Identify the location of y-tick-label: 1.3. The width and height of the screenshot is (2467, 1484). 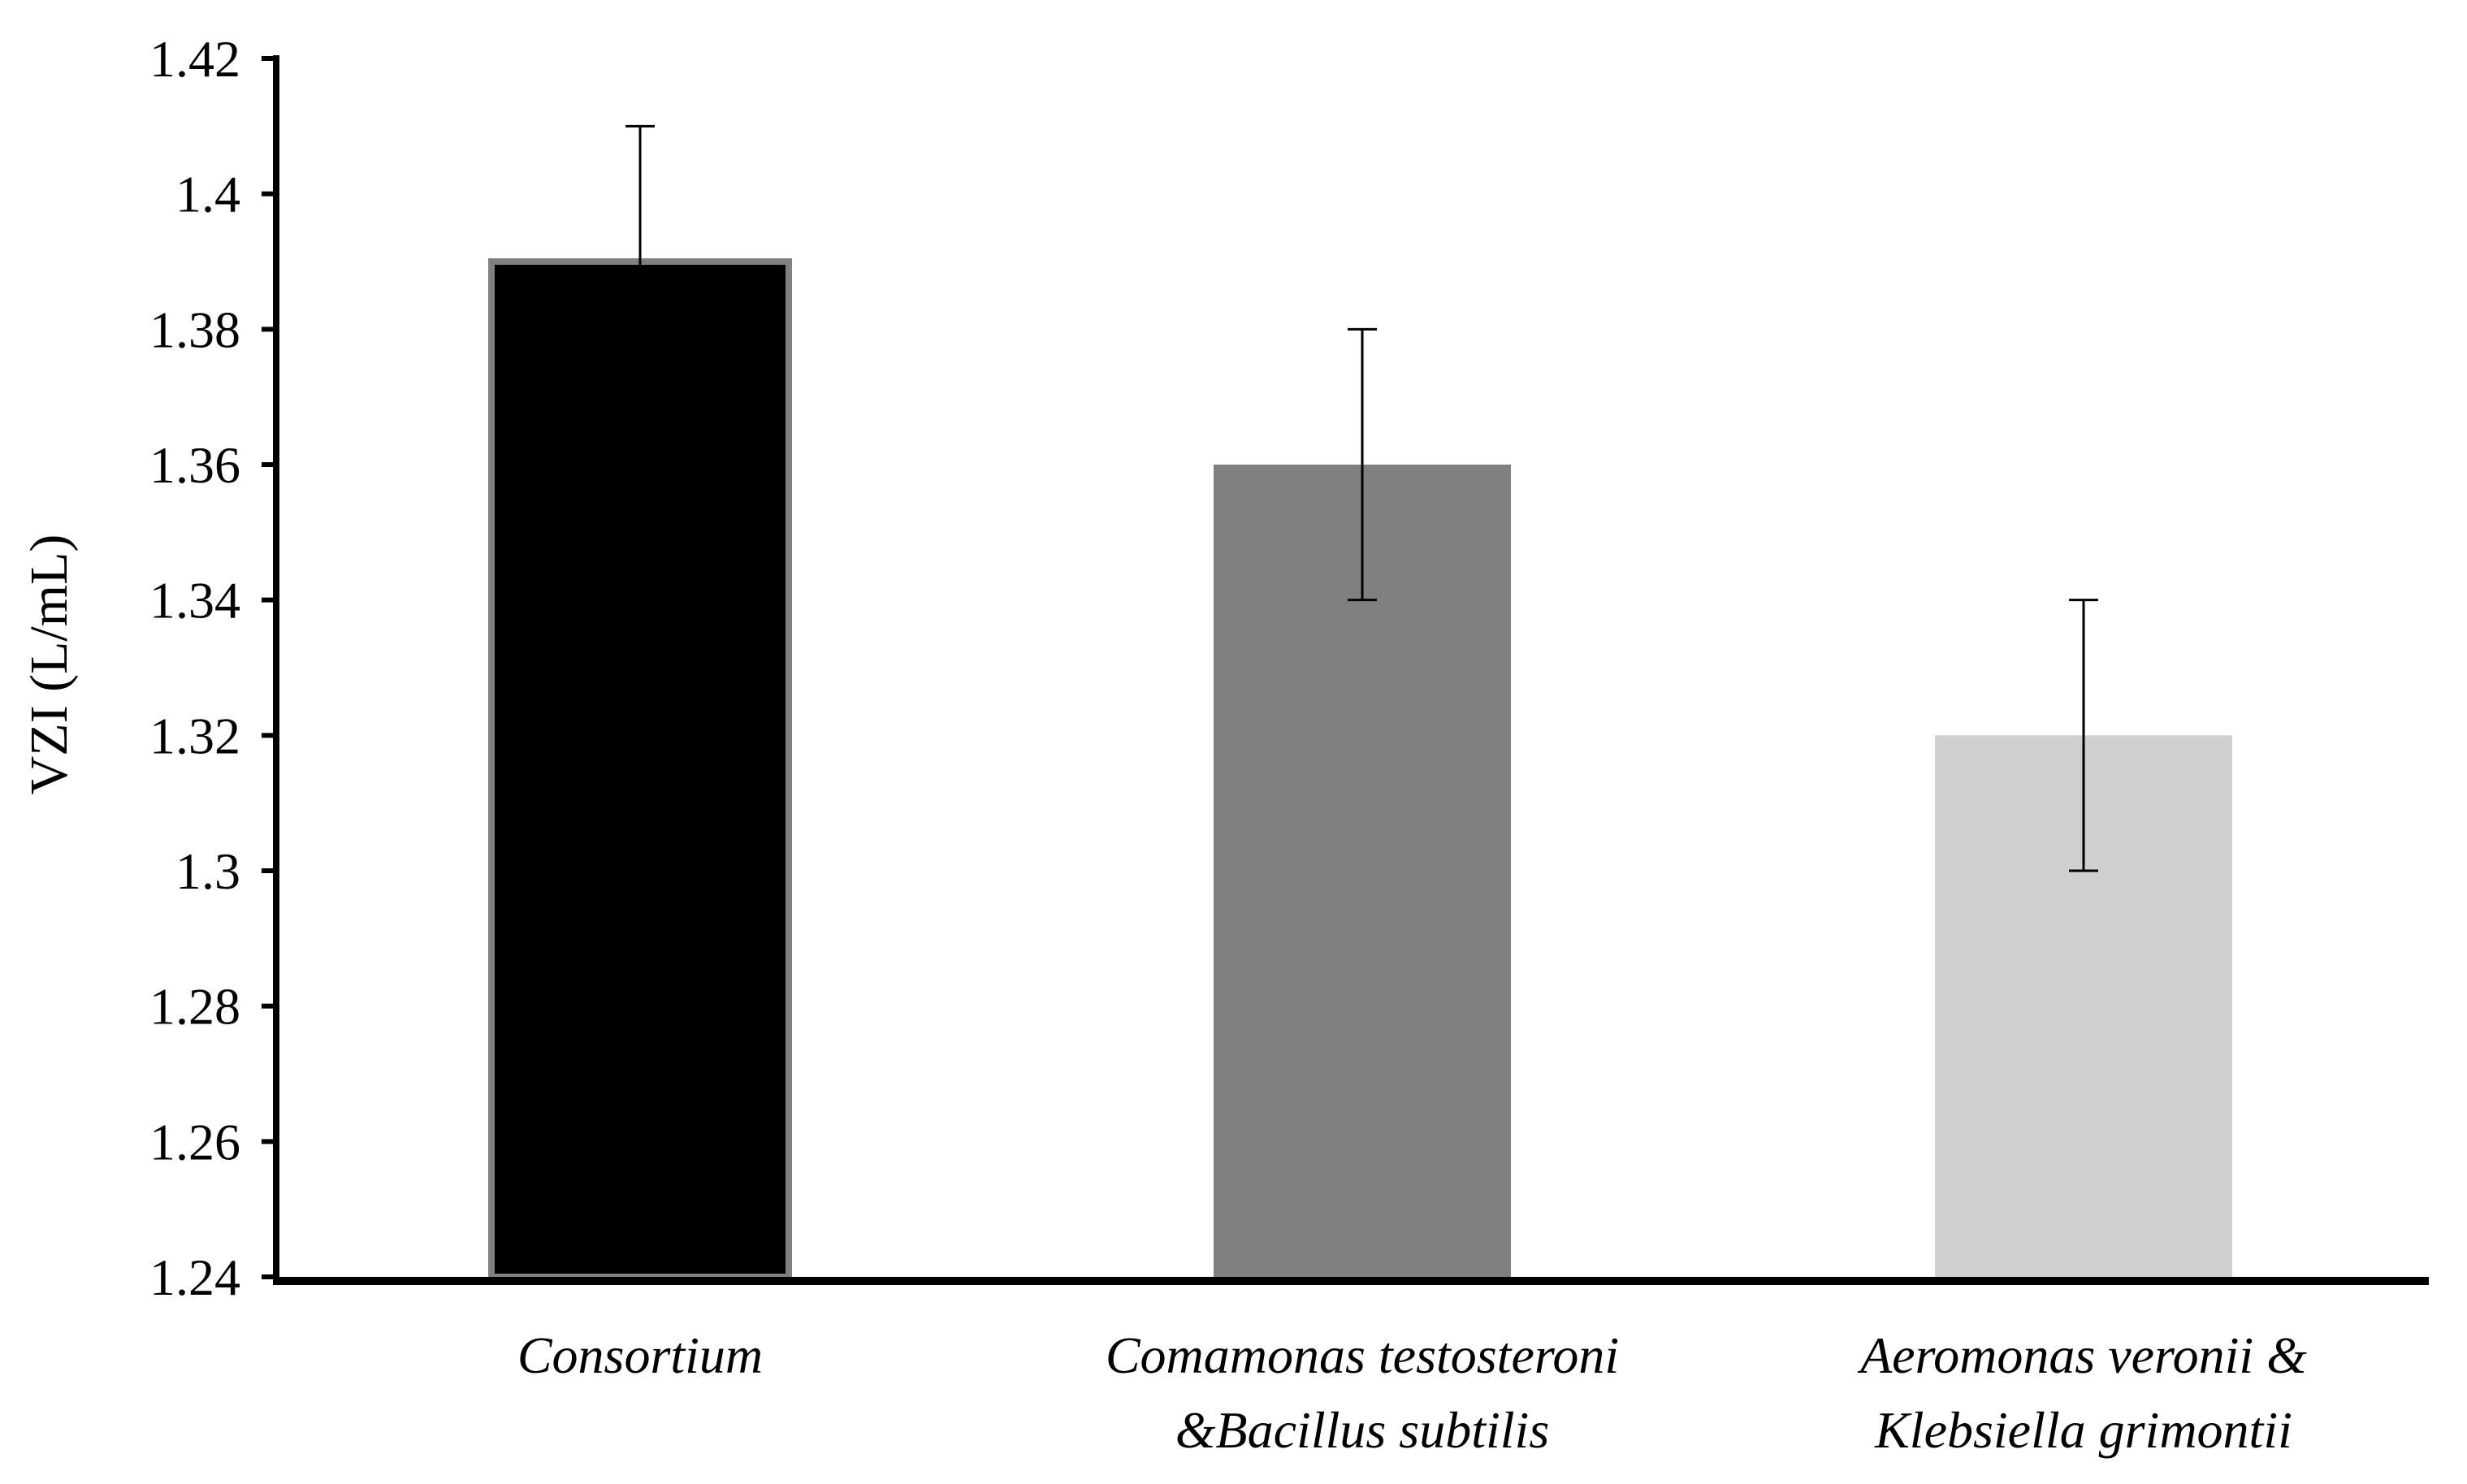
(208, 871).